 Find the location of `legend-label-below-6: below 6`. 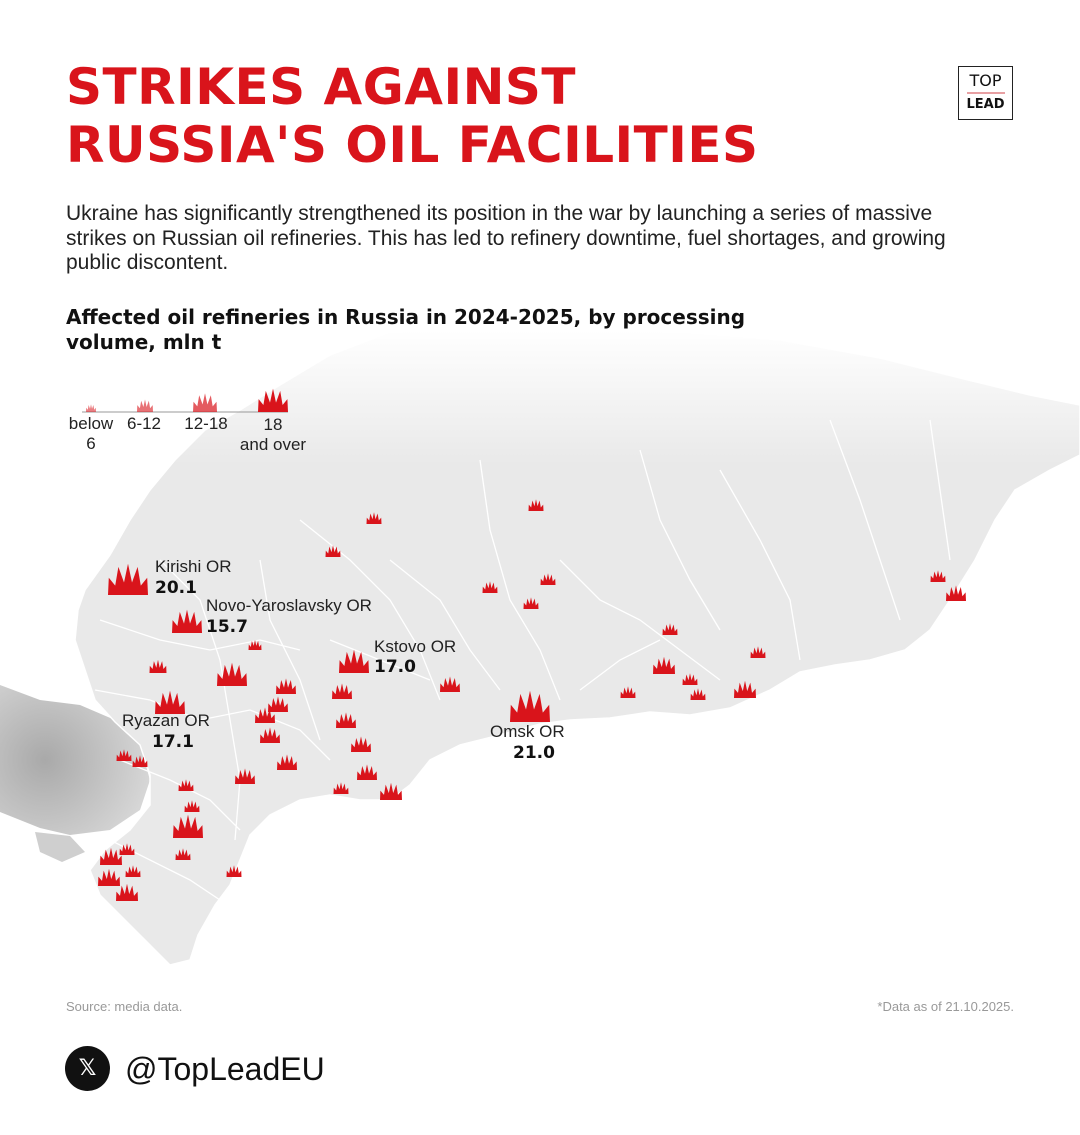

legend-label-below-6: below 6 is located at coordinates (91, 433).